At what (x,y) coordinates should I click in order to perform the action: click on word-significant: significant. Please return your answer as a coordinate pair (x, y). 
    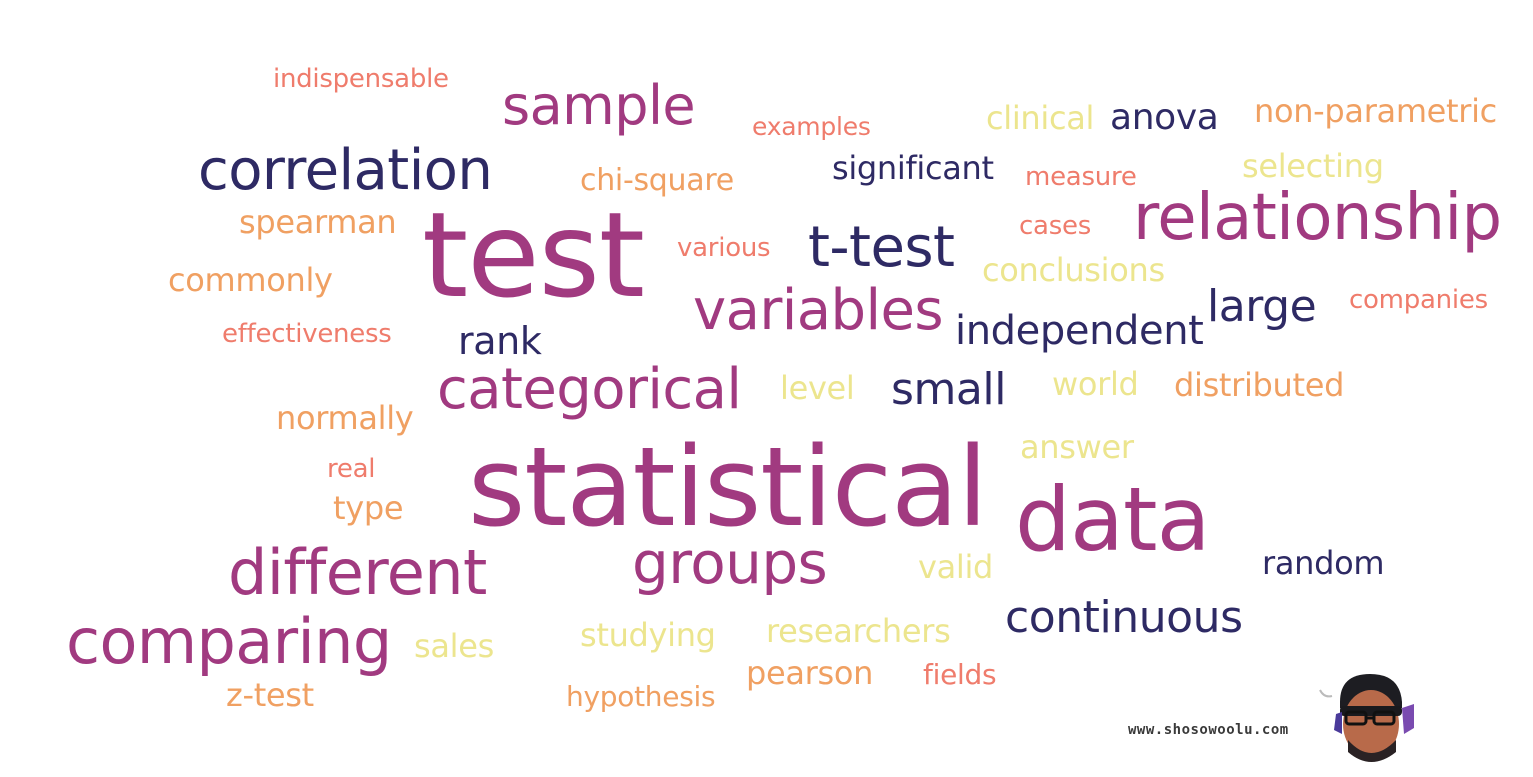
    Looking at the image, I should click on (913, 168).